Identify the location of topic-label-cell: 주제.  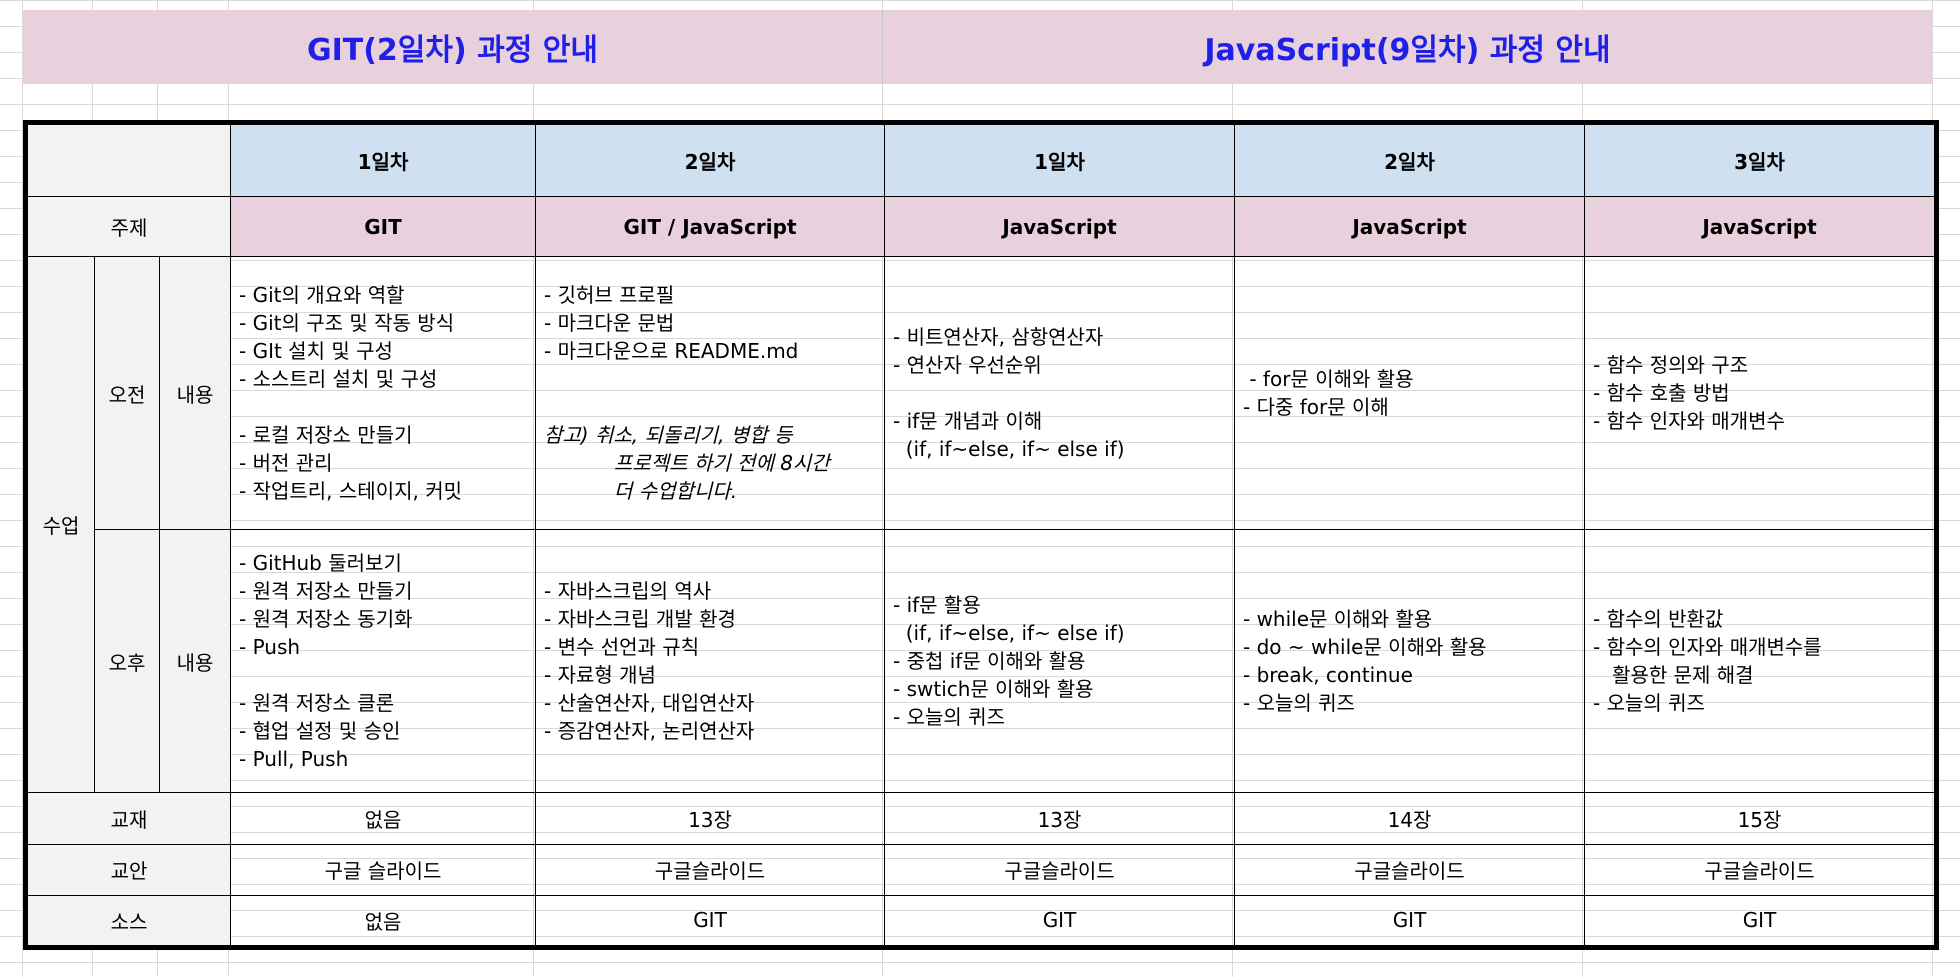
(128, 227).